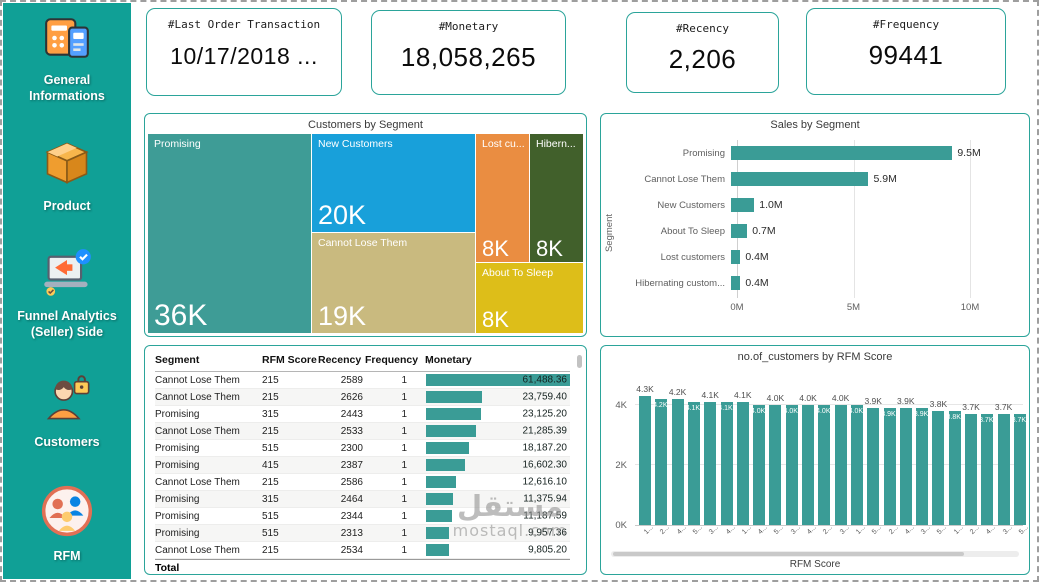 This screenshot has height=582, width=1039. I want to click on rfm-bar-label: 4.1K, so click(743, 395).